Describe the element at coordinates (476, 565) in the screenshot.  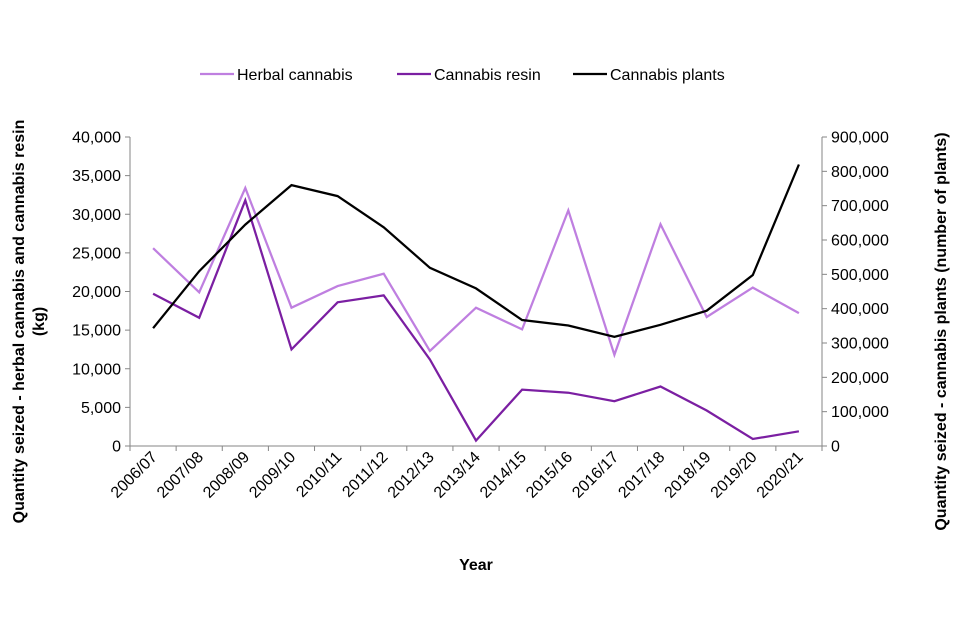
I see `x-axis-title: Year` at that location.